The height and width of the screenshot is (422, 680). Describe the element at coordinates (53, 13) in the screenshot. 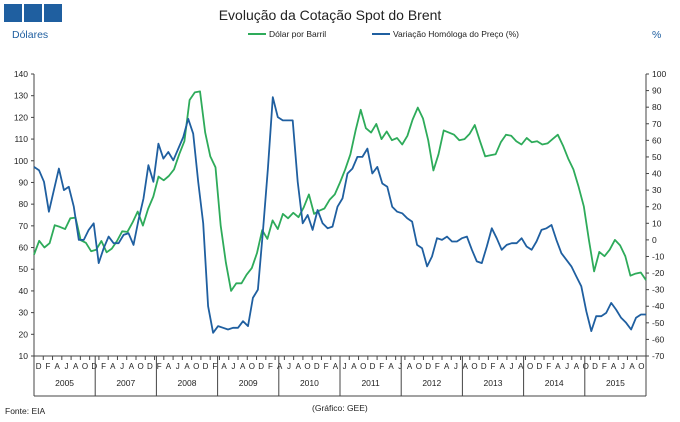

I see `header-square` at that location.